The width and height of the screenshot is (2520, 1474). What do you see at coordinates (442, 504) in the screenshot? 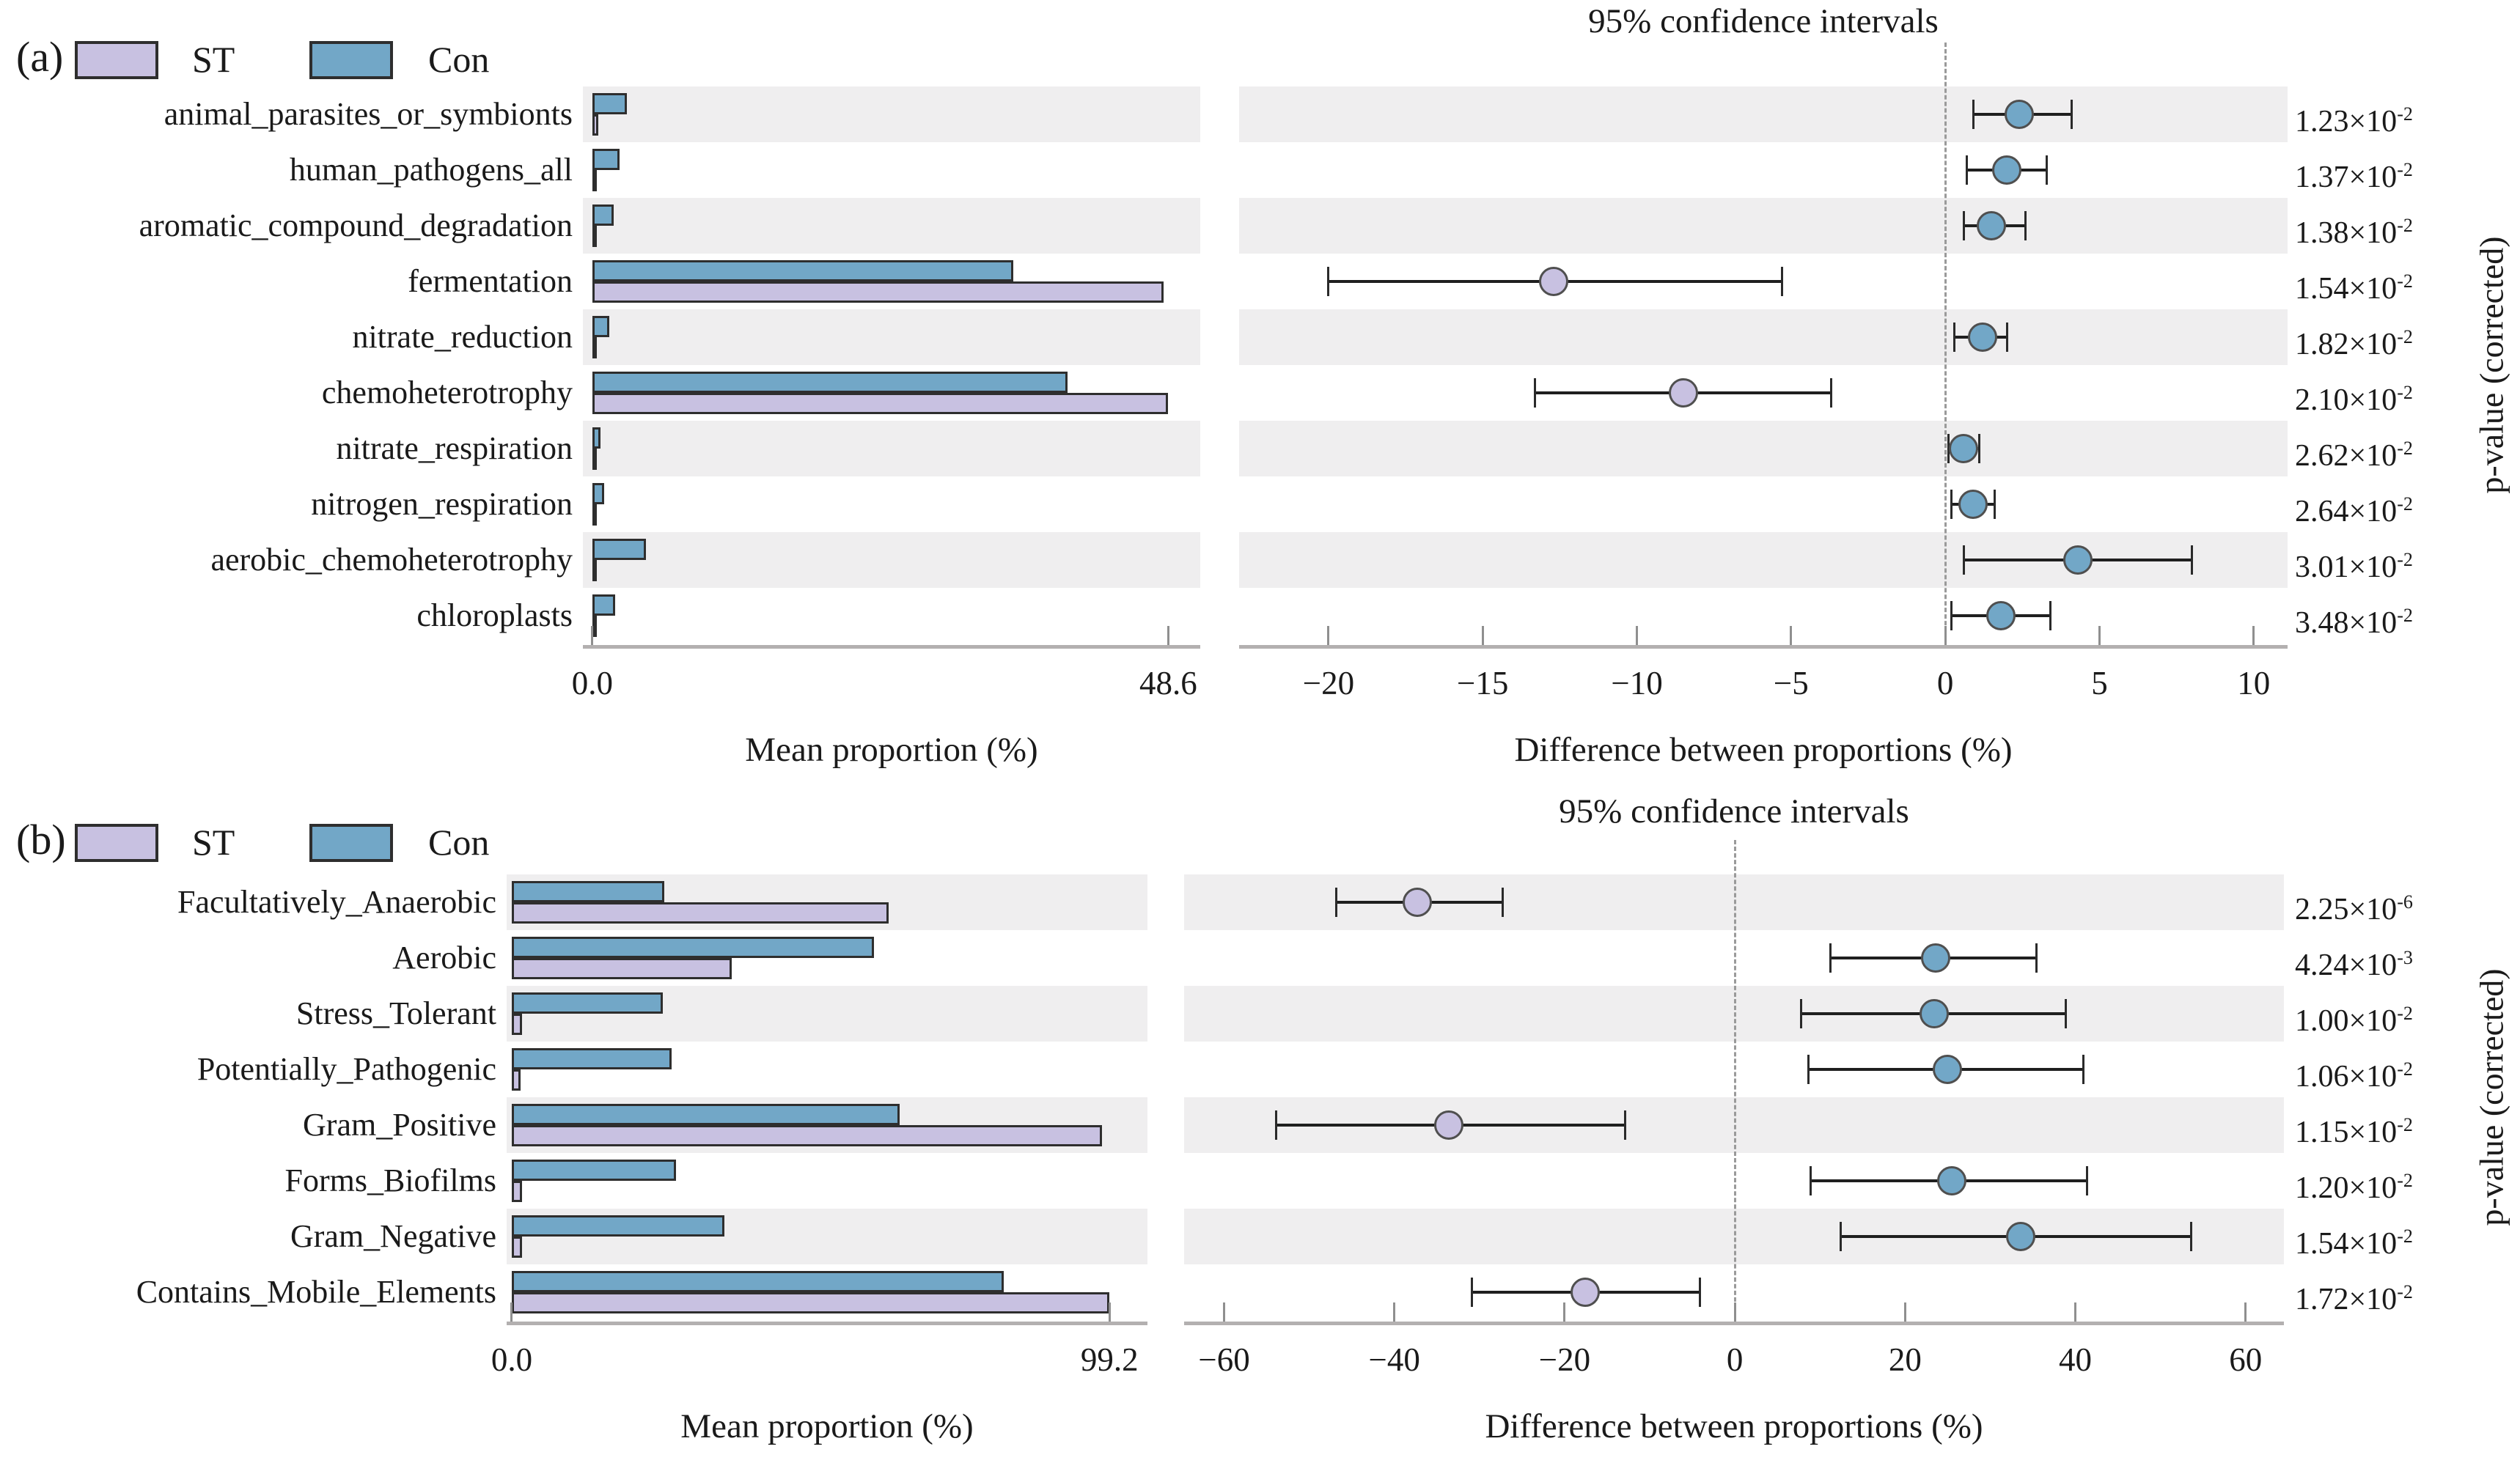
I see `category-label: nitrogen_respiration` at bounding box center [442, 504].